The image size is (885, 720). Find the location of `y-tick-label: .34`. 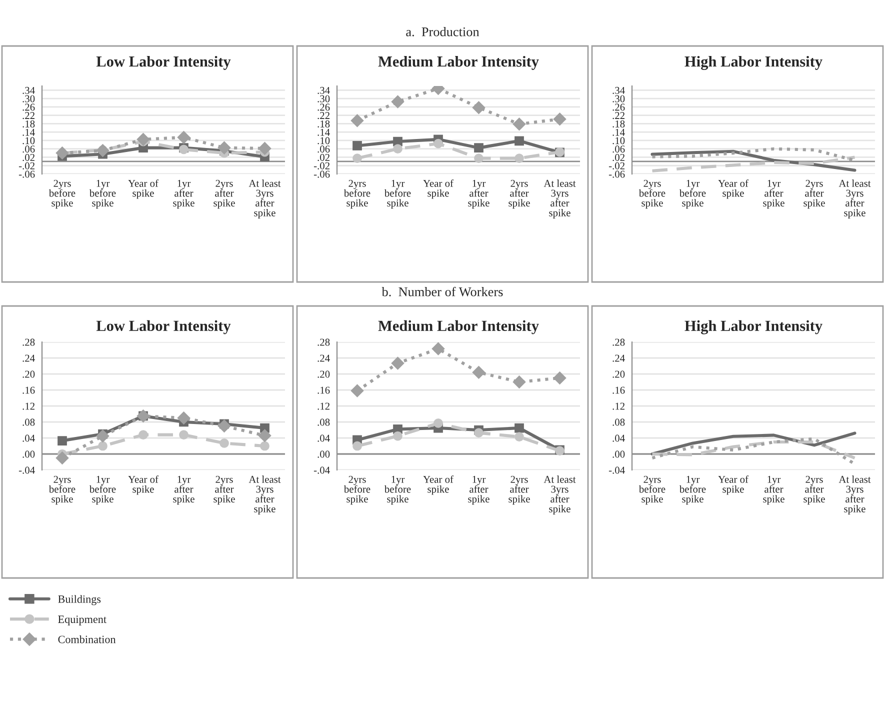

y-tick-label: .34 is located at coordinates (28, 90).